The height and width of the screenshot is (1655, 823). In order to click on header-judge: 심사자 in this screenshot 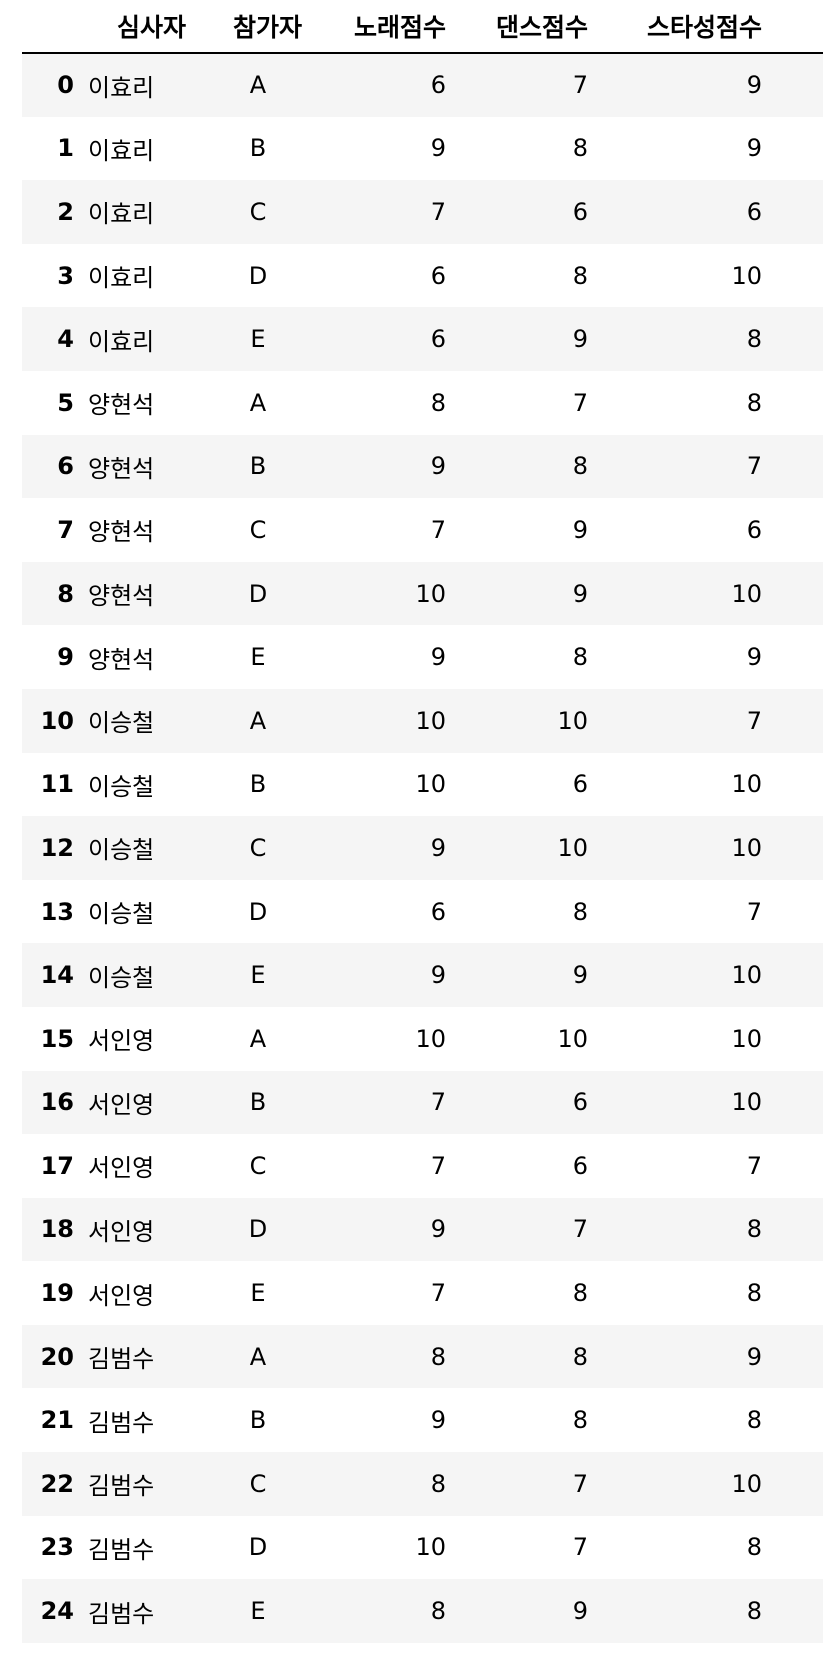, I will do `click(144, 27)`.